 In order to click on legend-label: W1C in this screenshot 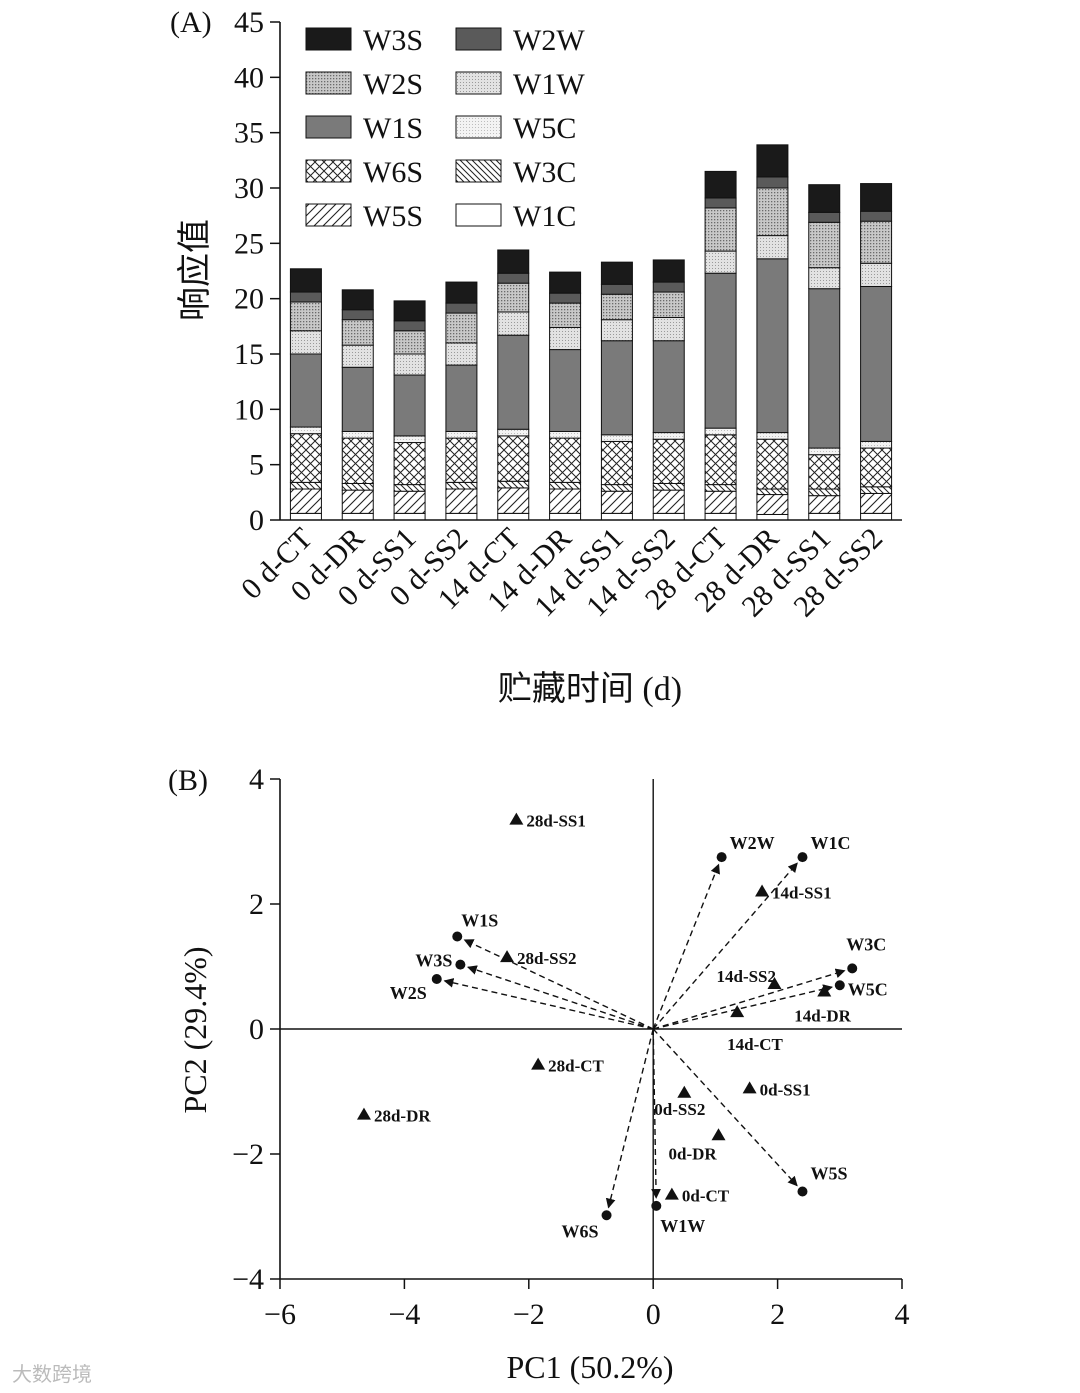, I will do `click(544, 216)`.